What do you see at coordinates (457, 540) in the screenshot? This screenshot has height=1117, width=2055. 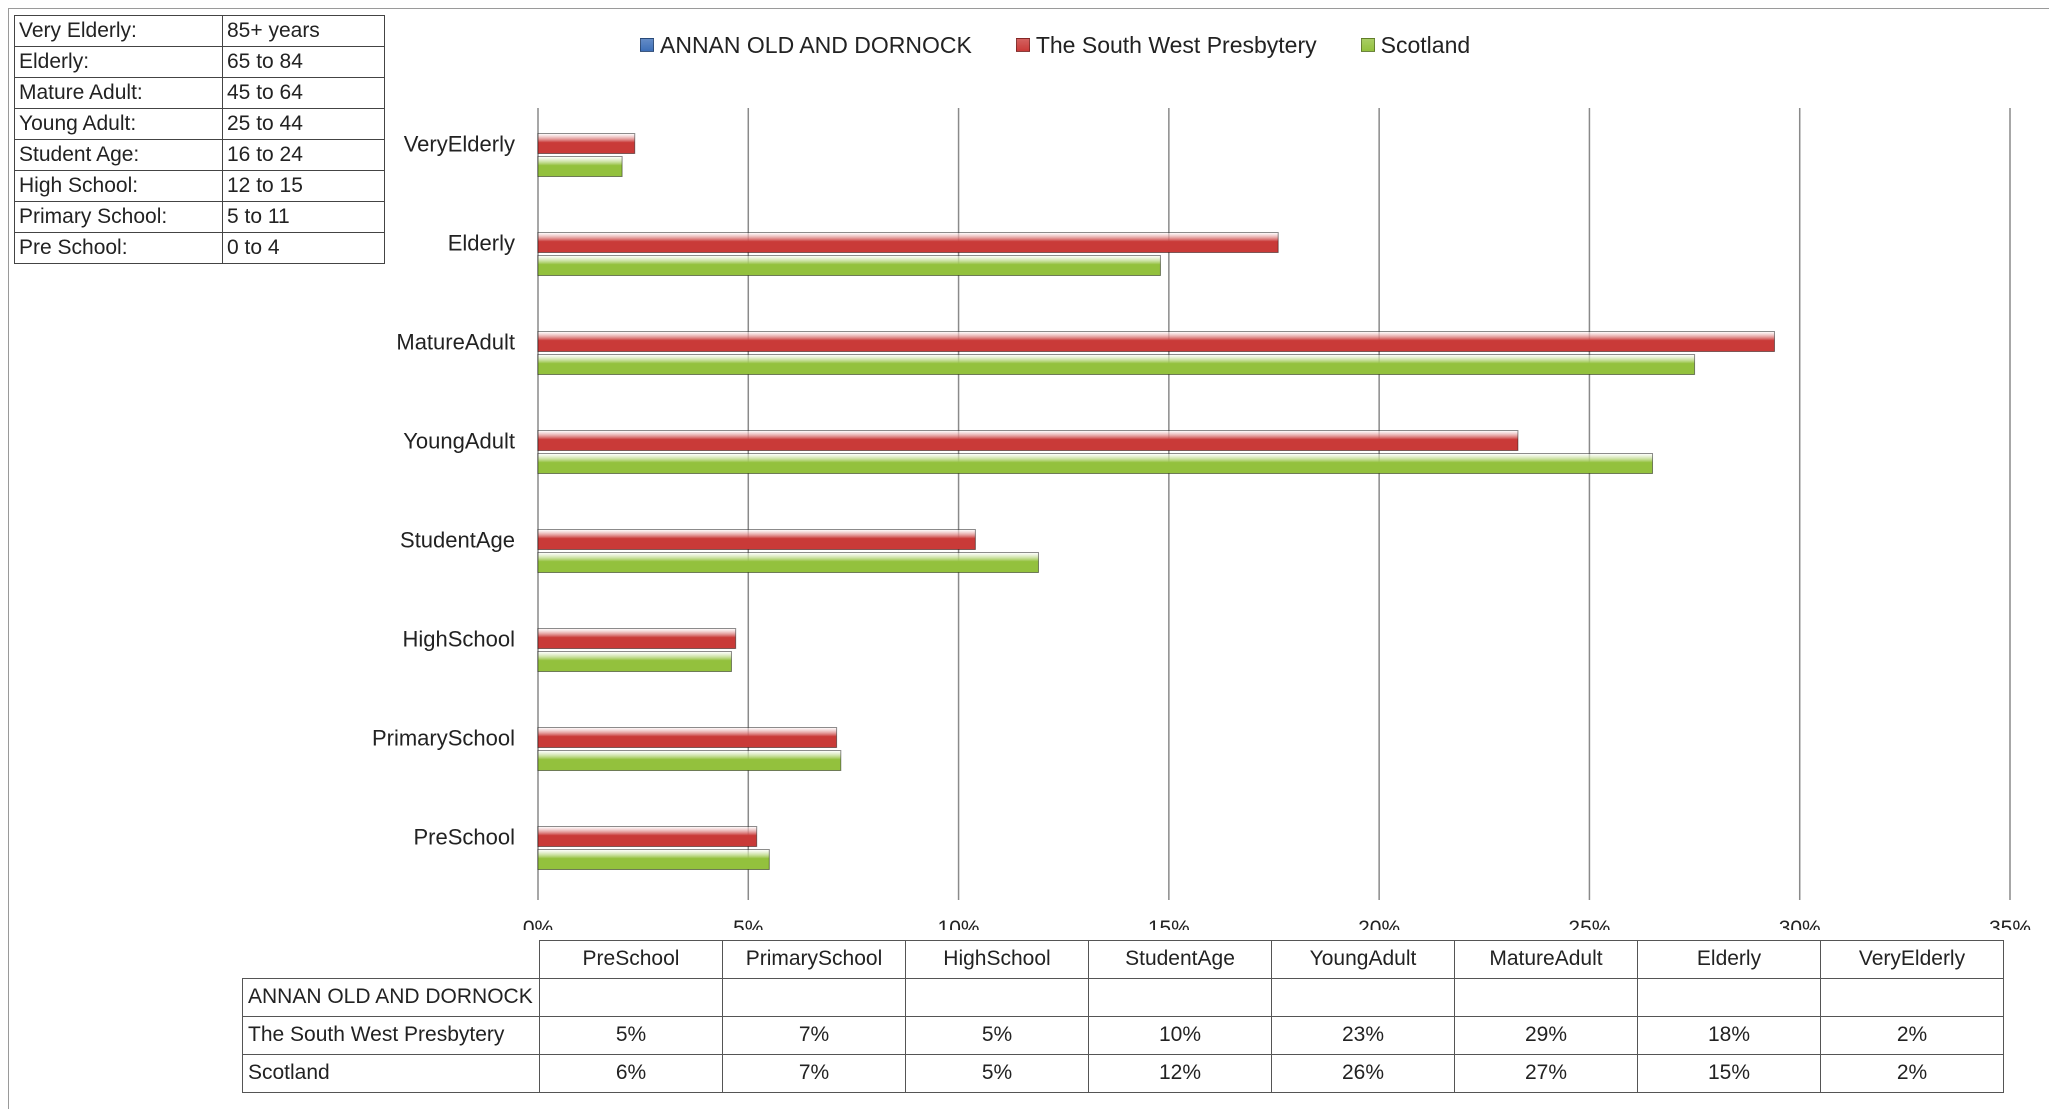 I see `y-category-label: StudentAge` at bounding box center [457, 540].